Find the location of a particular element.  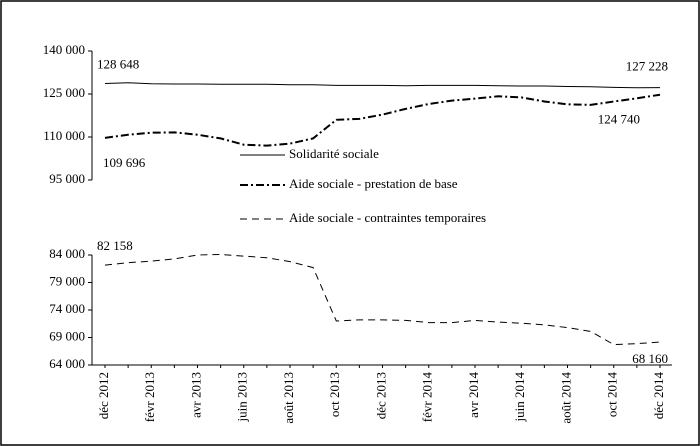

x-tick-label: juin 2014 is located at coordinates (519, 397).